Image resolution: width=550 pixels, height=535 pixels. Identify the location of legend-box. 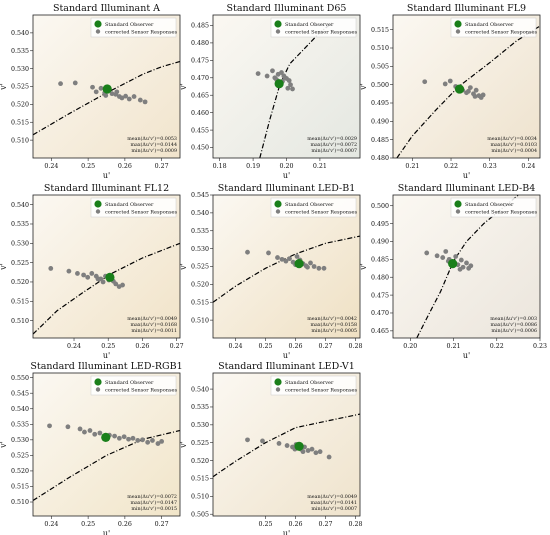
(313, 27).